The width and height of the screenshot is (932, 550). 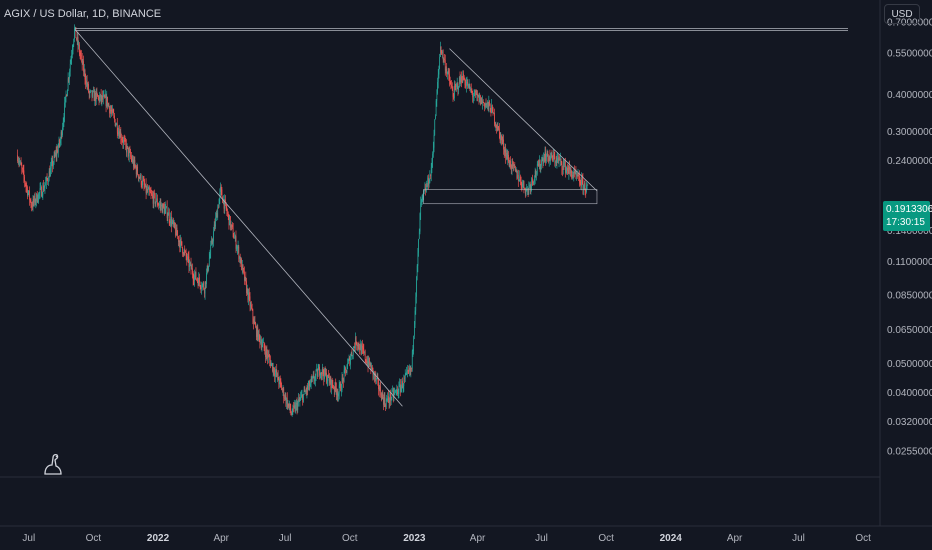 I want to click on currency-button: USD, so click(x=902, y=14).